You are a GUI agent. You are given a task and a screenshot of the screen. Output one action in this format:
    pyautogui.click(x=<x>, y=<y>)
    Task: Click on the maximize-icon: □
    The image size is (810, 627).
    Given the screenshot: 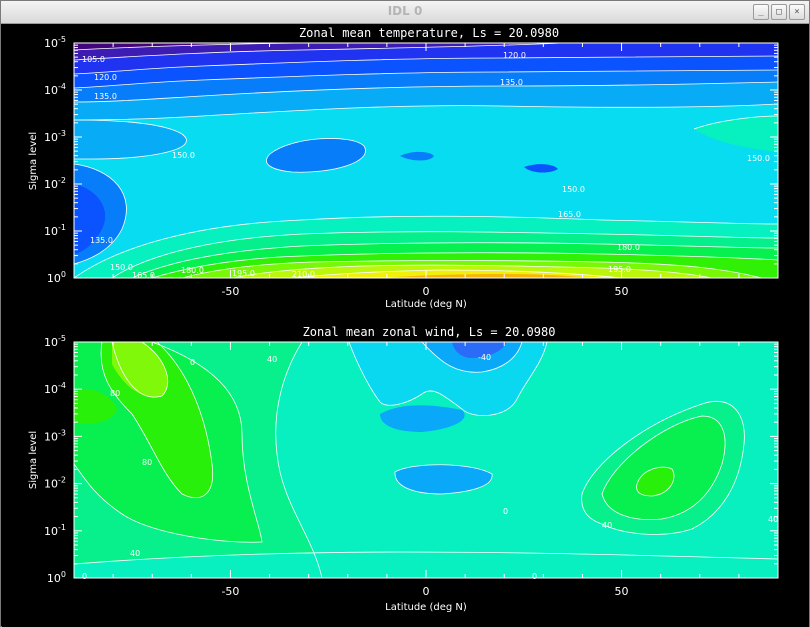 What is the action you would take?
    pyautogui.click(x=779, y=12)
    